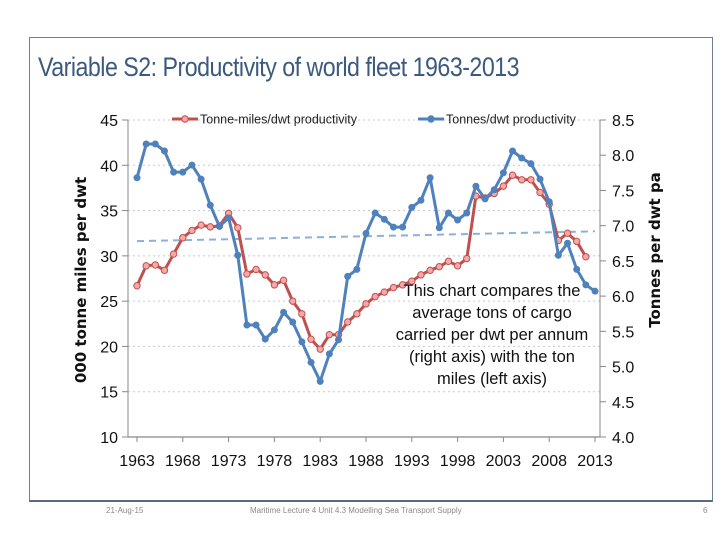  Describe the element at coordinates (109, 121) in the screenshot. I see `y-tick-label-left: 45` at that location.